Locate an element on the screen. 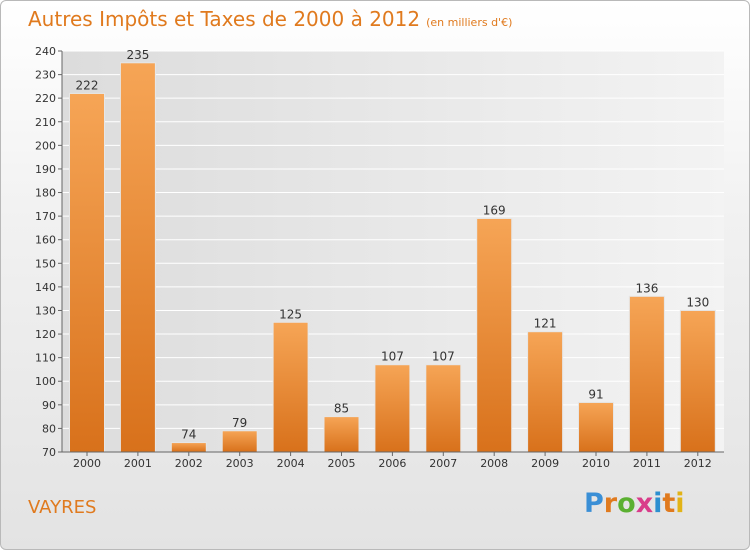 The height and width of the screenshot is (550, 750). proxiti-logo: Proxiti is located at coordinates (634, 503).